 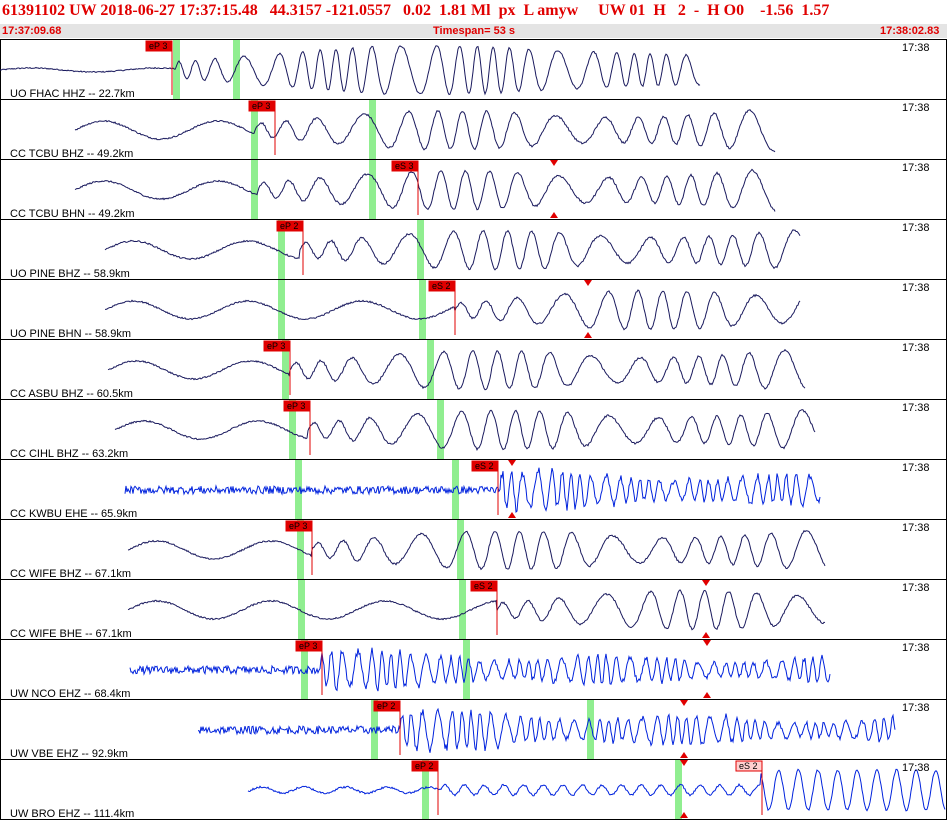 What do you see at coordinates (473, 550) in the screenshot?
I see `channel-trace-8: eP 3 17:38 CC WIFE BHZ -- 67.1km` at bounding box center [473, 550].